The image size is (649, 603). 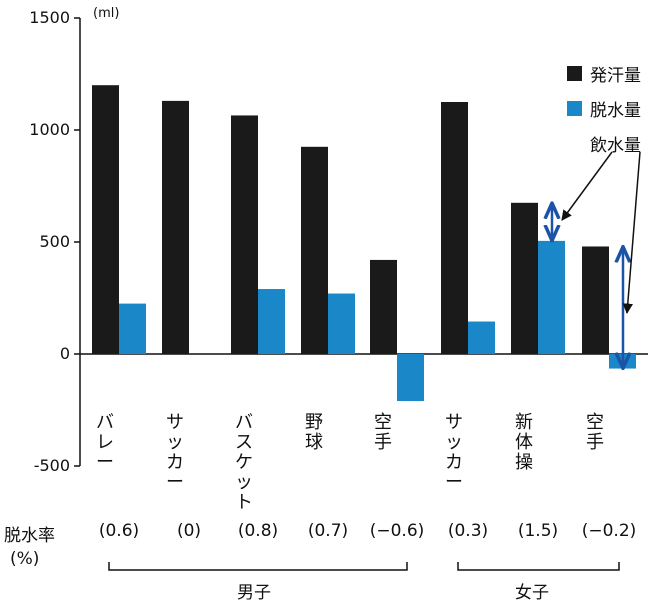 What do you see at coordinates (615, 76) in the screenshot?
I see `legend-sweat-label: 発汗量` at bounding box center [615, 76].